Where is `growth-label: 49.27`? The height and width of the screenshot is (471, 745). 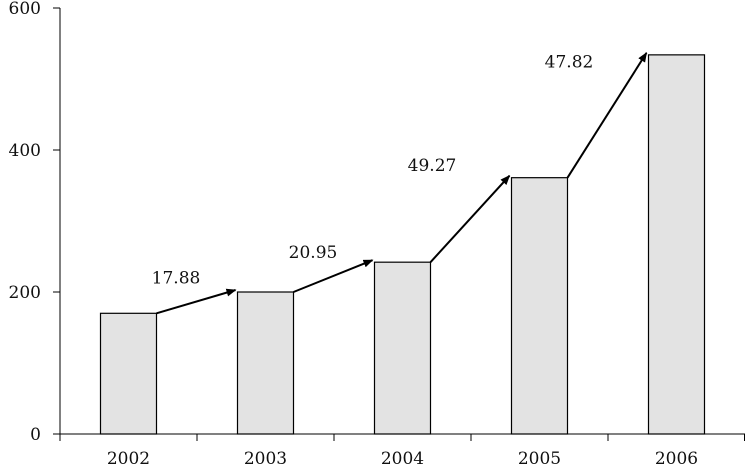
growth-label: 49.27 is located at coordinates (432, 166).